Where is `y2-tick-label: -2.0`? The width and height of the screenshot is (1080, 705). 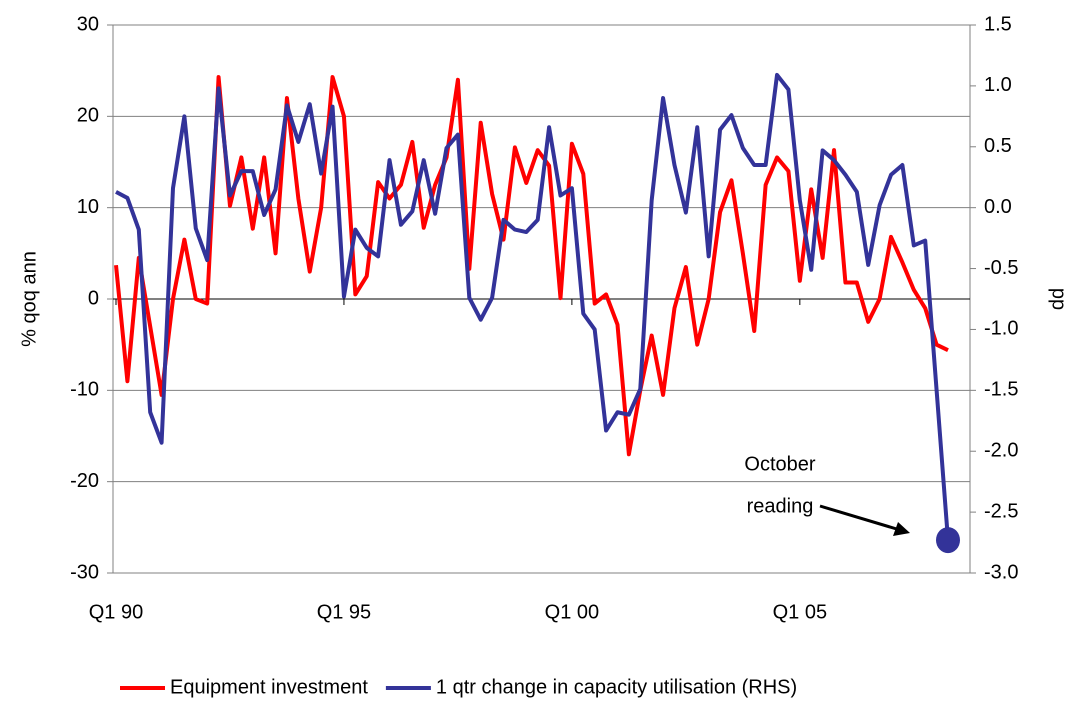
y2-tick-label: -2.0 is located at coordinates (1001, 451).